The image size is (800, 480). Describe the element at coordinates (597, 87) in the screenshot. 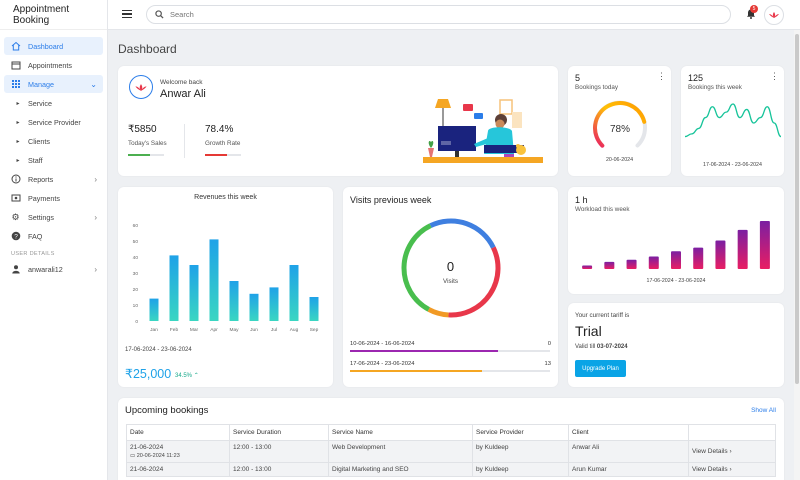

I see `bookings-today-label: Bookings today` at that location.